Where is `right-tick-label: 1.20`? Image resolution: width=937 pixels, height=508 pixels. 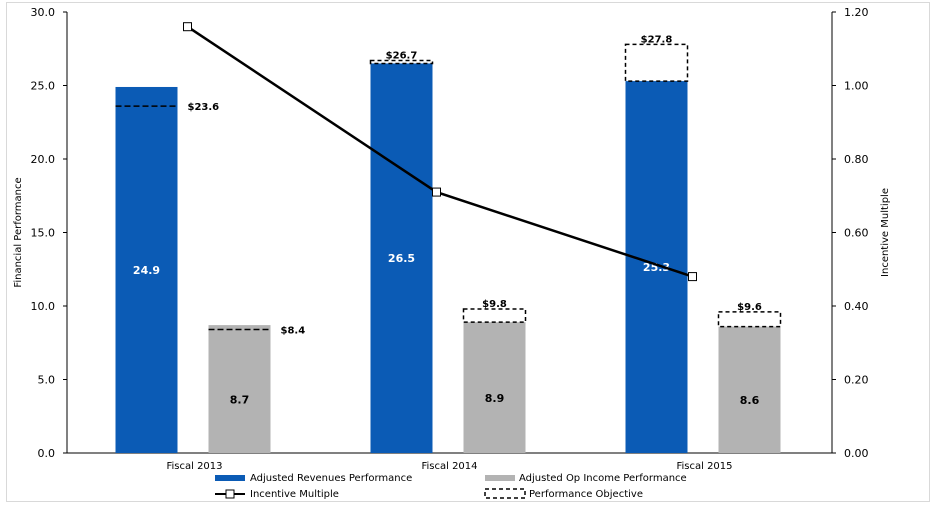
right-tick-label: 1.20 is located at coordinates (856, 12).